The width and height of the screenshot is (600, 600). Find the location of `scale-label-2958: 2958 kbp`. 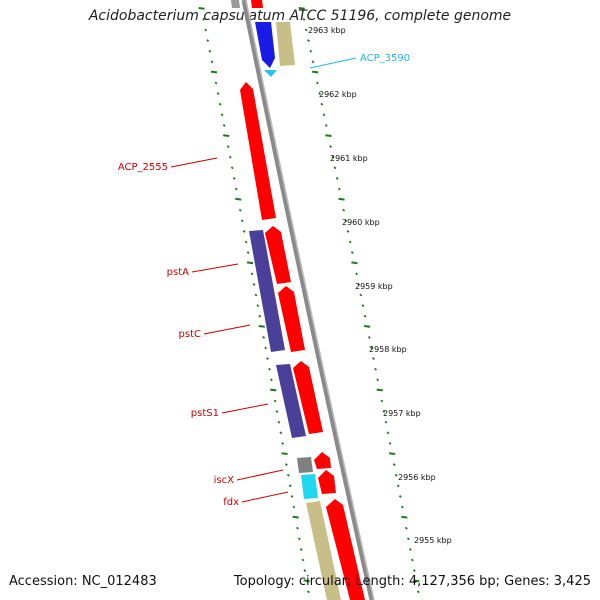

scale-label-2958: 2958 kbp is located at coordinates (388, 349).